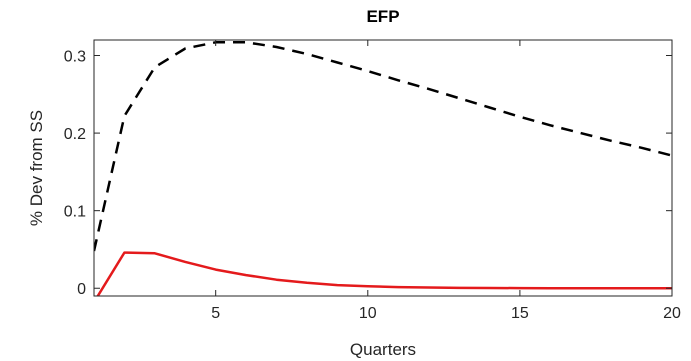 This screenshot has width=691, height=361. Describe the element at coordinates (215, 313) in the screenshot. I see `x-tick-label: 5` at that location.